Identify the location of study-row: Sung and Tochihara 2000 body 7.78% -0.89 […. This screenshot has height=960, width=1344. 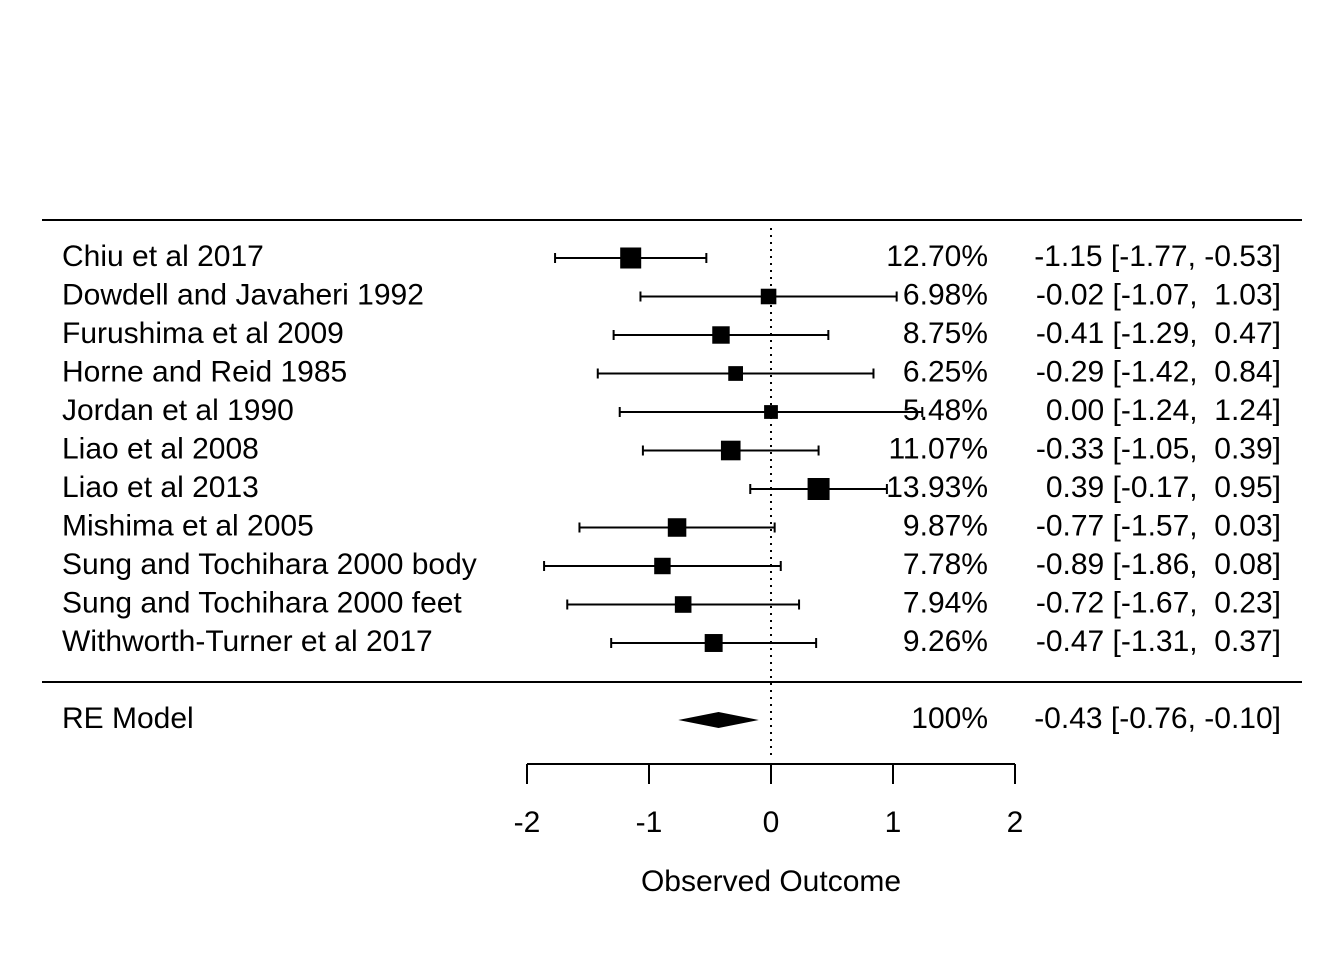
(671, 564).